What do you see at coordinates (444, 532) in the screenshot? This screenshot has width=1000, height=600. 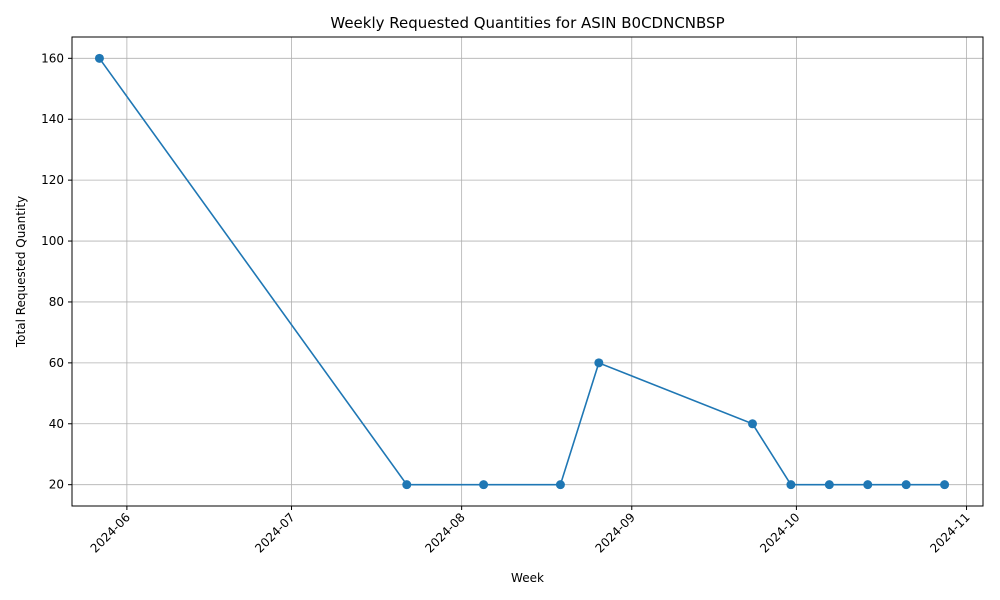 I see `x-tick-label: 2024-08` at bounding box center [444, 532].